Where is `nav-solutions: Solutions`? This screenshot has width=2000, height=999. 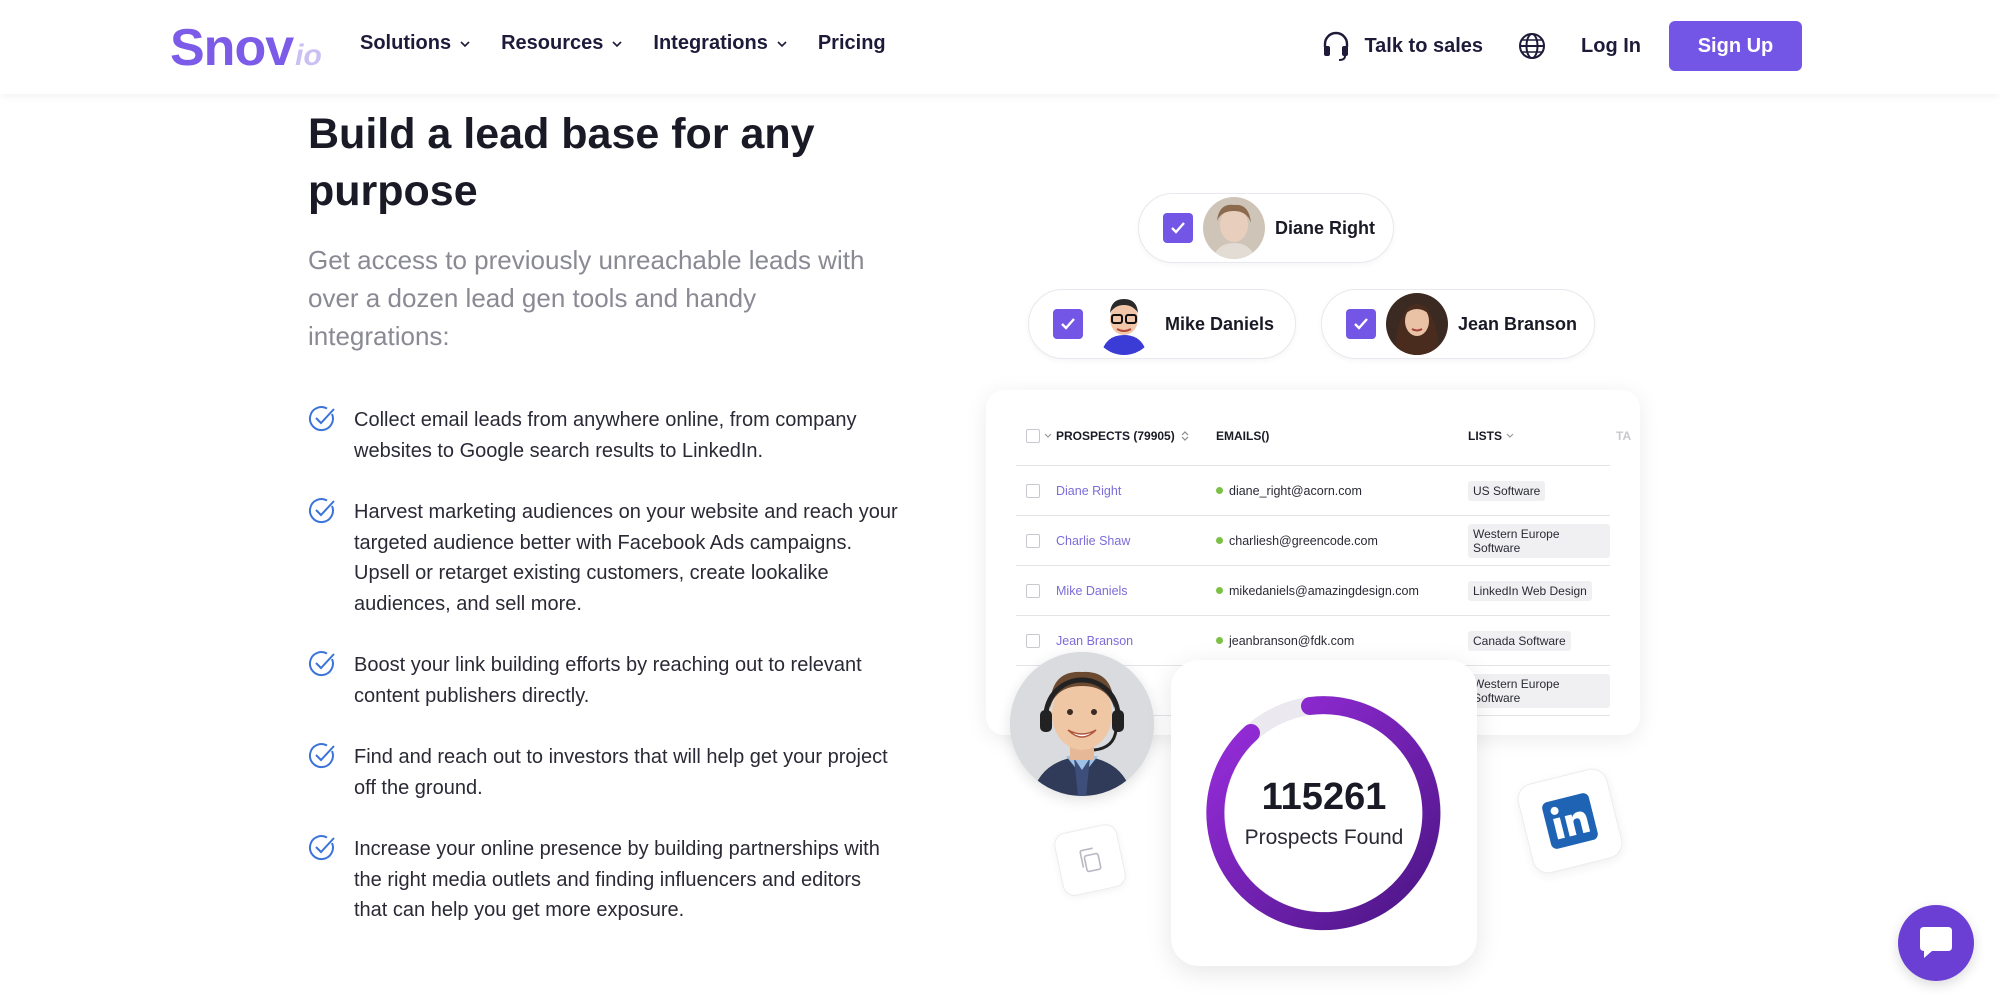 nav-solutions: Solutions is located at coordinates (415, 43).